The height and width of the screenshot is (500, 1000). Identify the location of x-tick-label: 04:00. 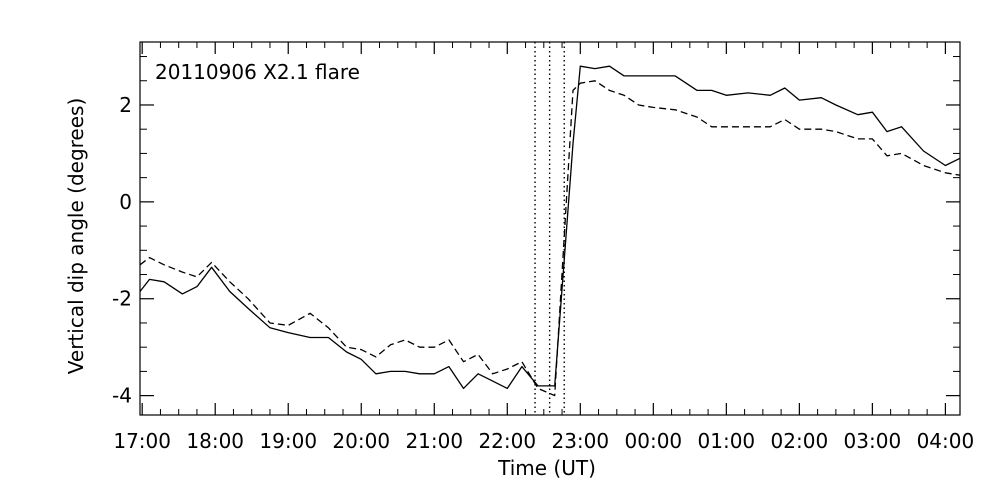
(946, 441).